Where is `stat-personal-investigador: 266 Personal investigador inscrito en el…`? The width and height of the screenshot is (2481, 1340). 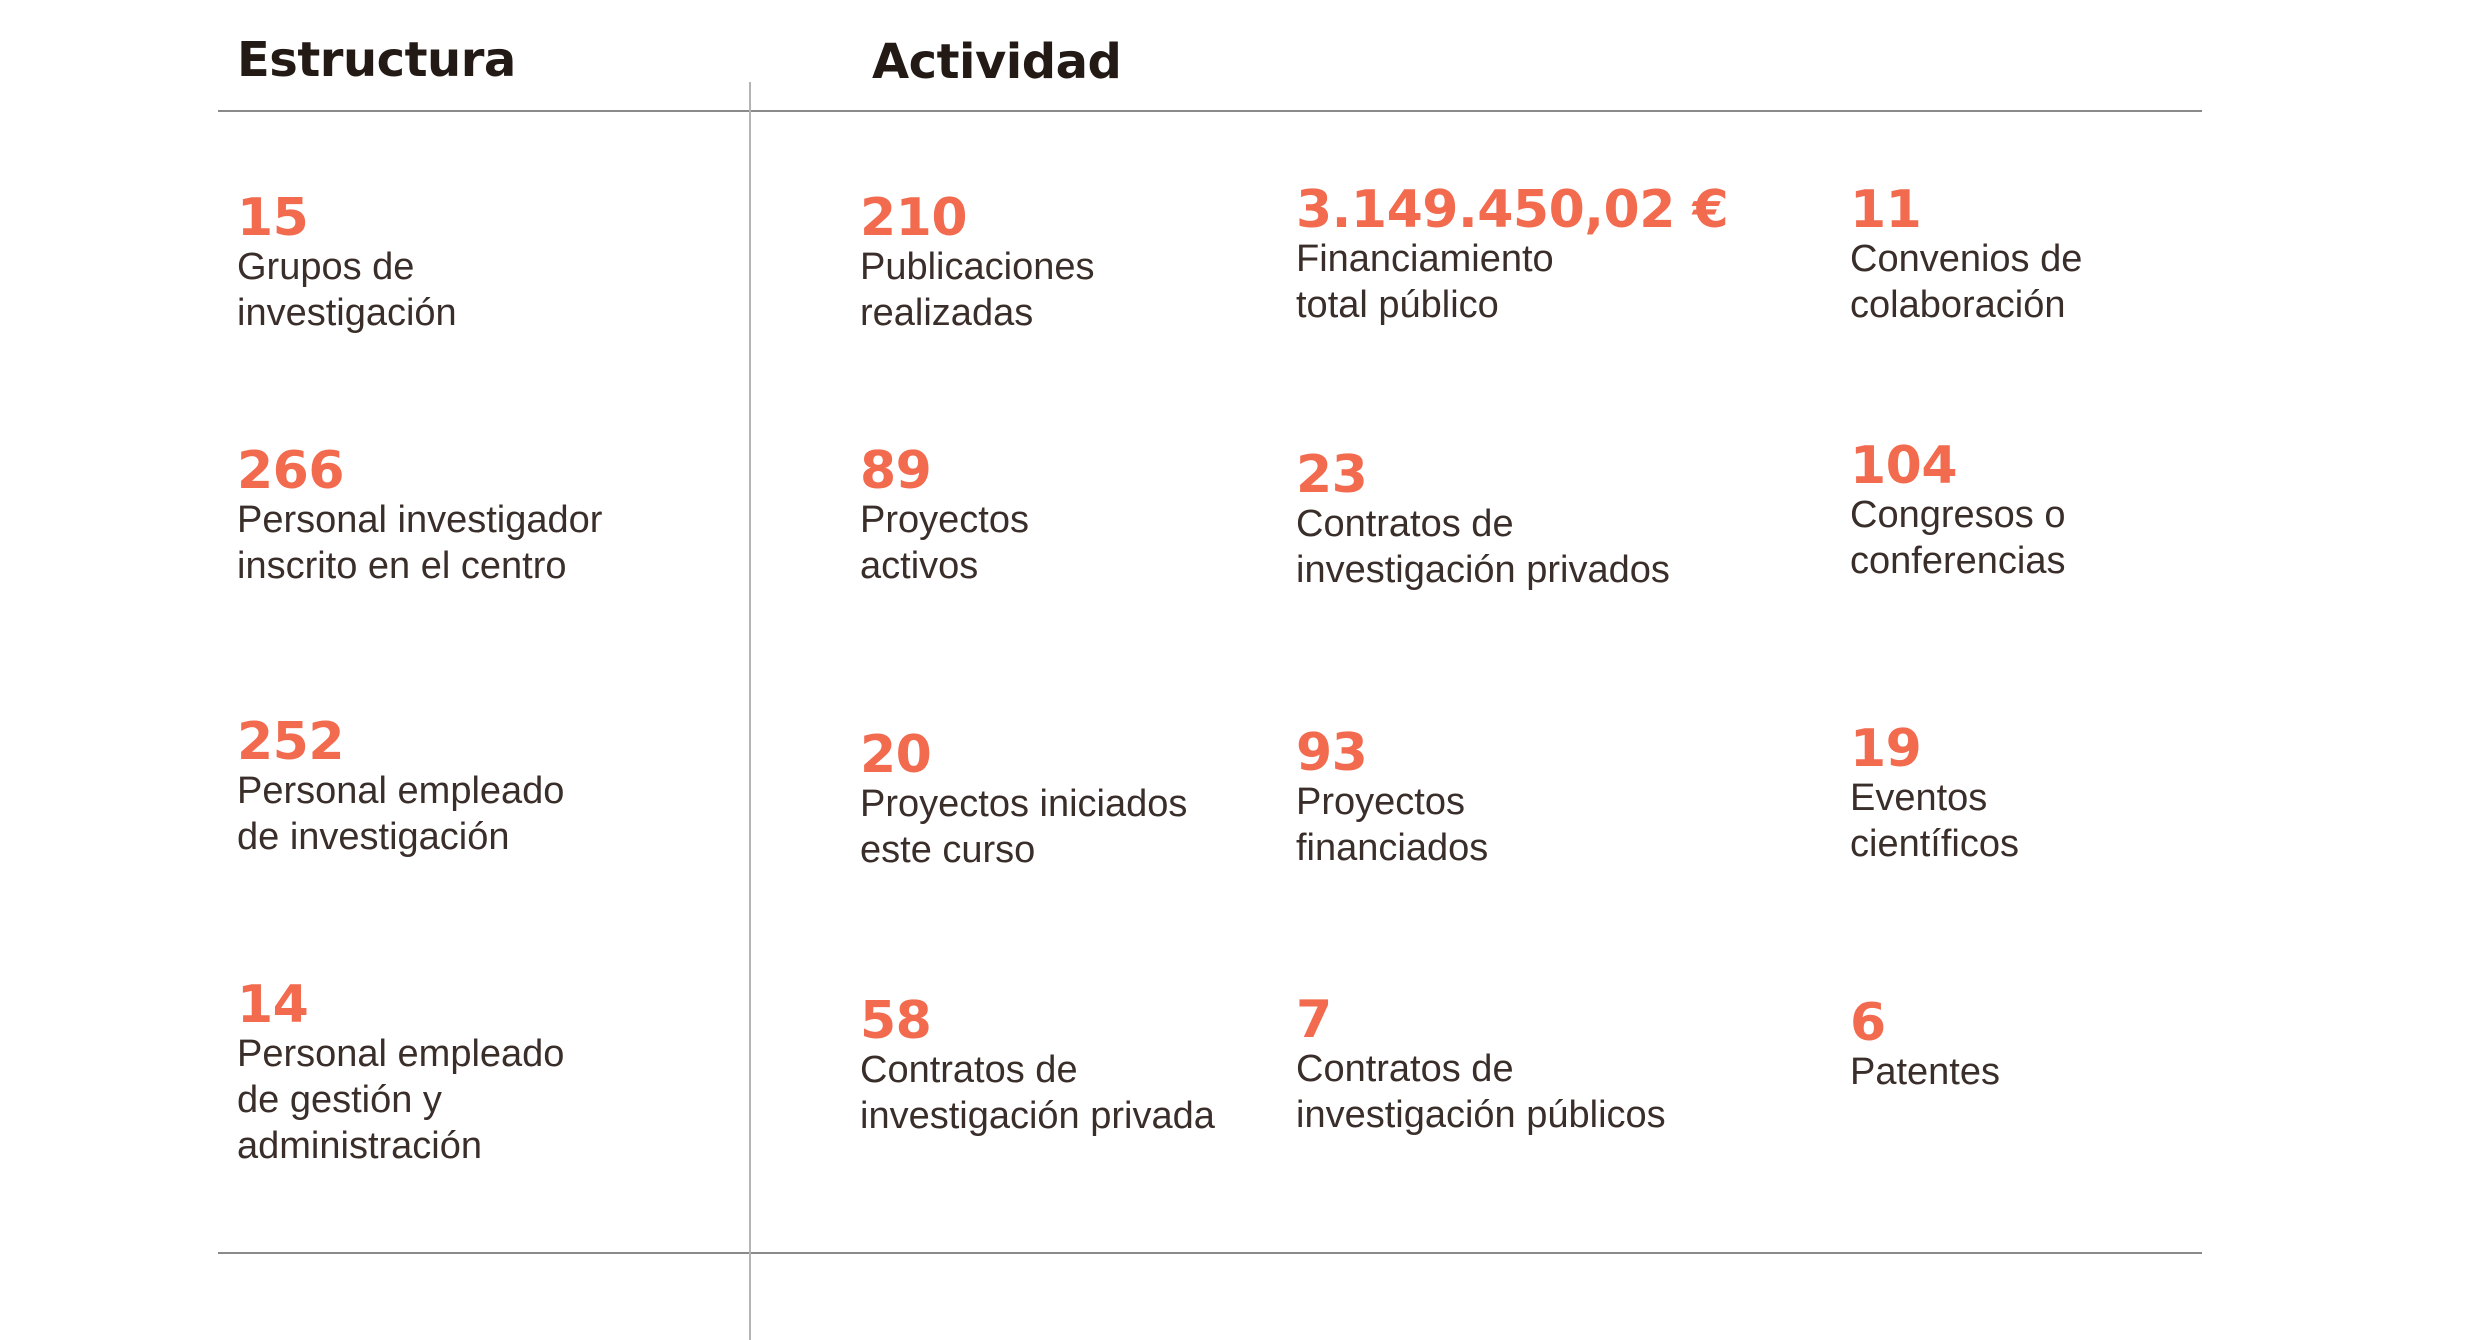
stat-personal-investigador: 266 Personal investigador inscrito en el… is located at coordinates (419, 516).